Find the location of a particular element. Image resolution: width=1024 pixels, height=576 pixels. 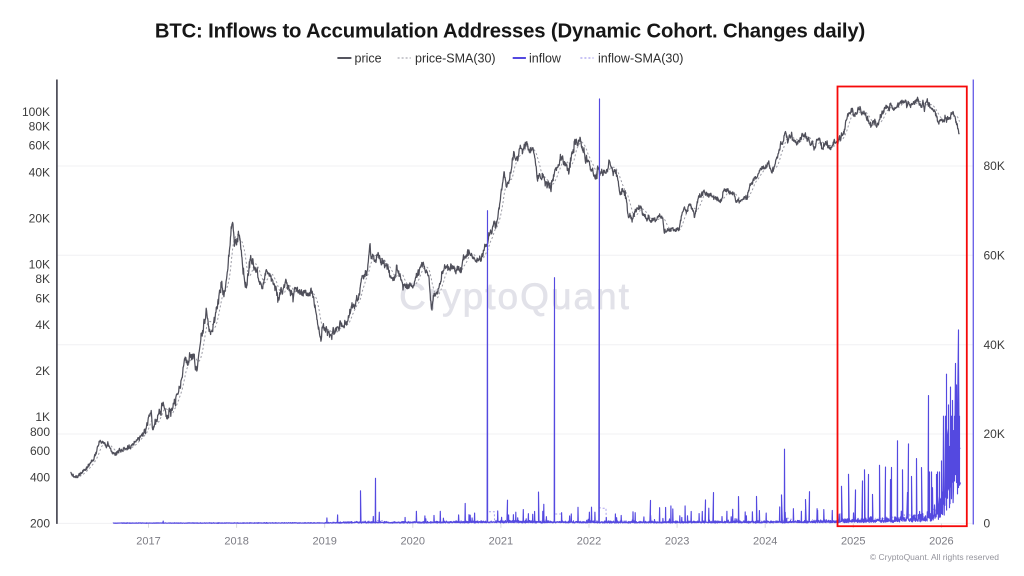

svg-text: price-SMA(30) is located at coordinates (455, 58).